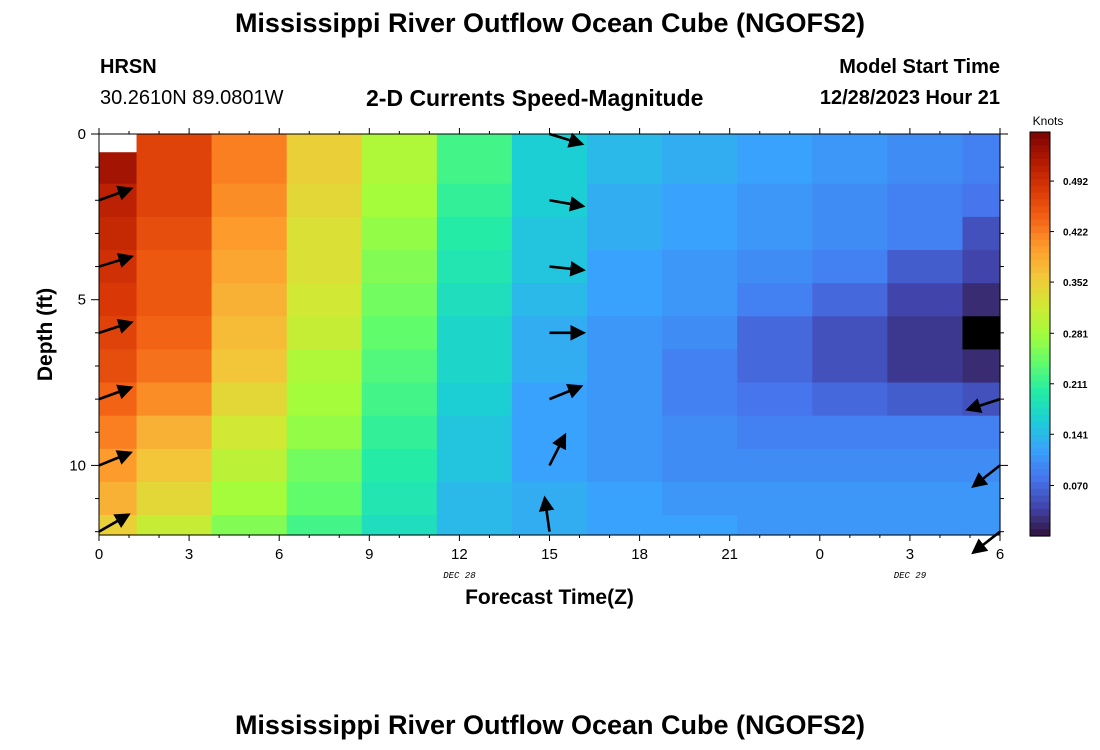 This screenshot has width=1100, height=750. Describe the element at coordinates (729, 554) in the screenshot. I see `x-tick-label: 21` at that location.